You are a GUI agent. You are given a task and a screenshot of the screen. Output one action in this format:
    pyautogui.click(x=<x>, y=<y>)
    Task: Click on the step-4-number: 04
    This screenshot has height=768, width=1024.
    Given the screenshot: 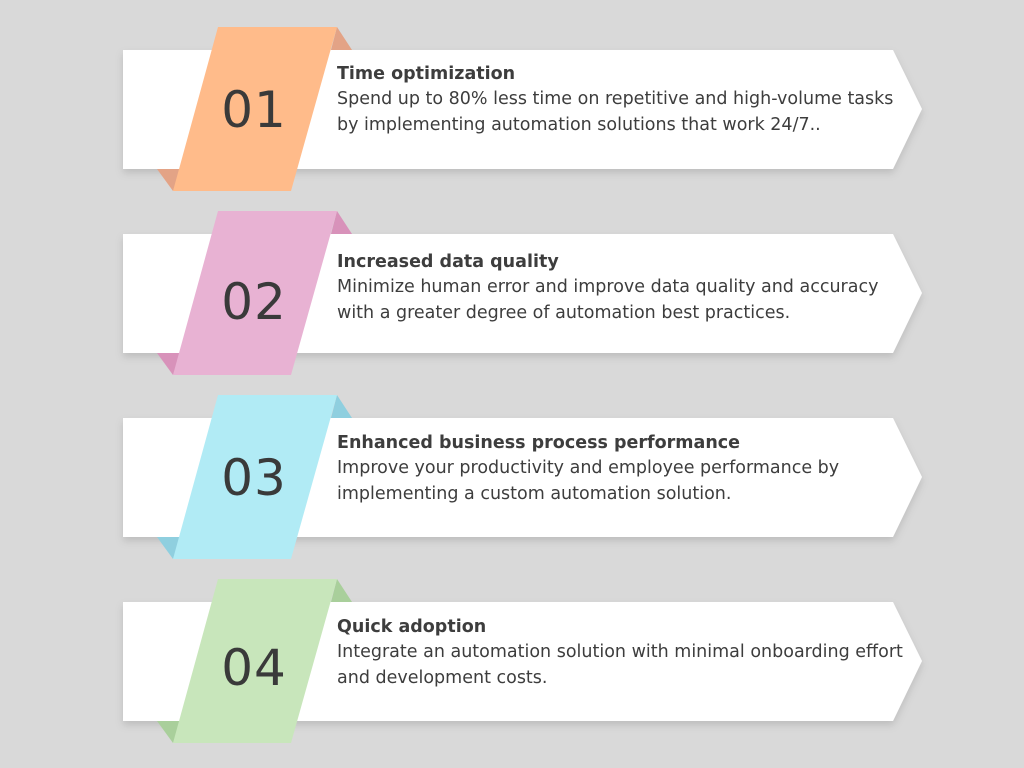 What is the action you would take?
    pyautogui.click(x=254, y=668)
    